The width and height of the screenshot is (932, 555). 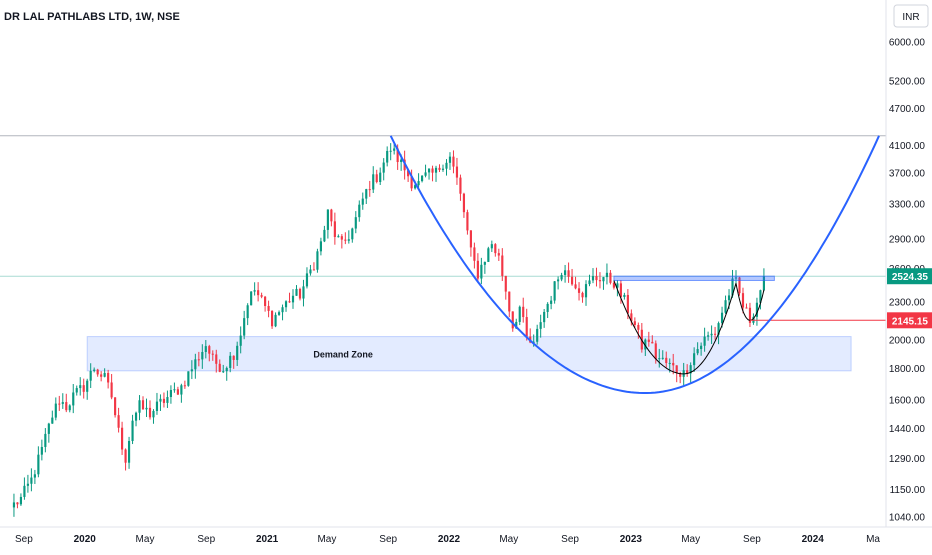 I want to click on currency-button, so click(x=911, y=16).